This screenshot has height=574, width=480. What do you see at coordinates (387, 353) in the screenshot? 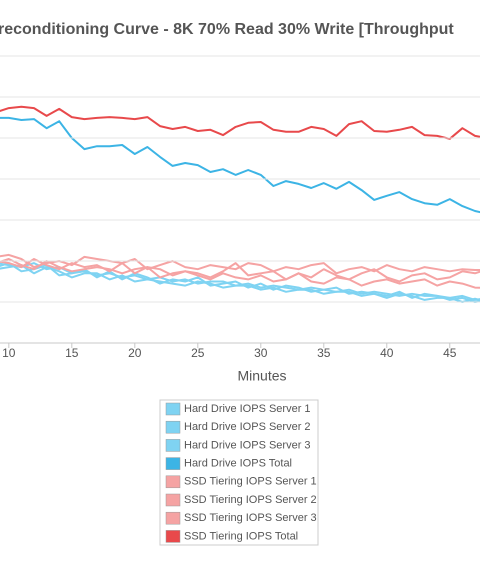
I see `x-tick-label: 40` at bounding box center [387, 353].